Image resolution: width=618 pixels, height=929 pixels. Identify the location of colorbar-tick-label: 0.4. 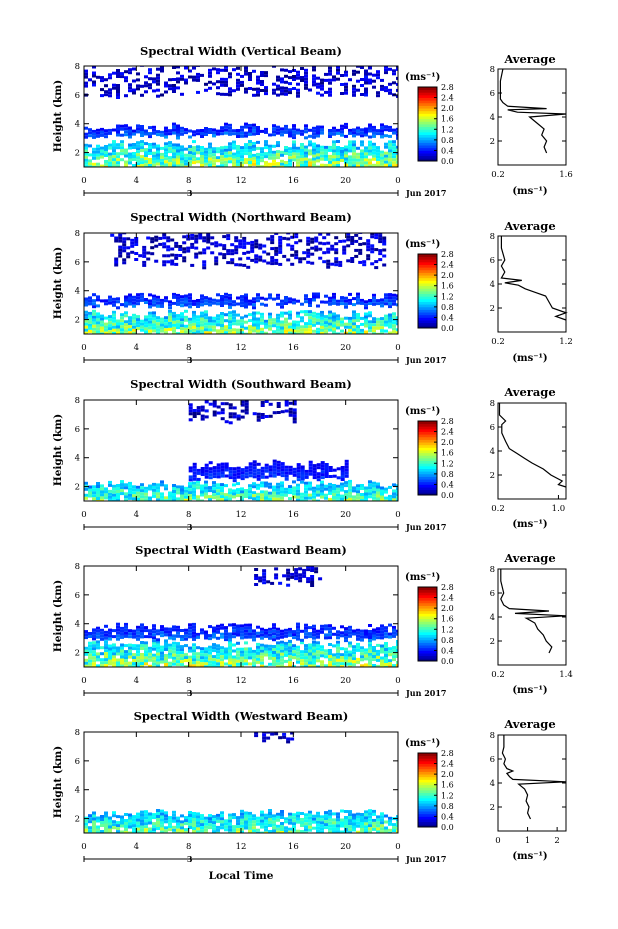
(447, 816).